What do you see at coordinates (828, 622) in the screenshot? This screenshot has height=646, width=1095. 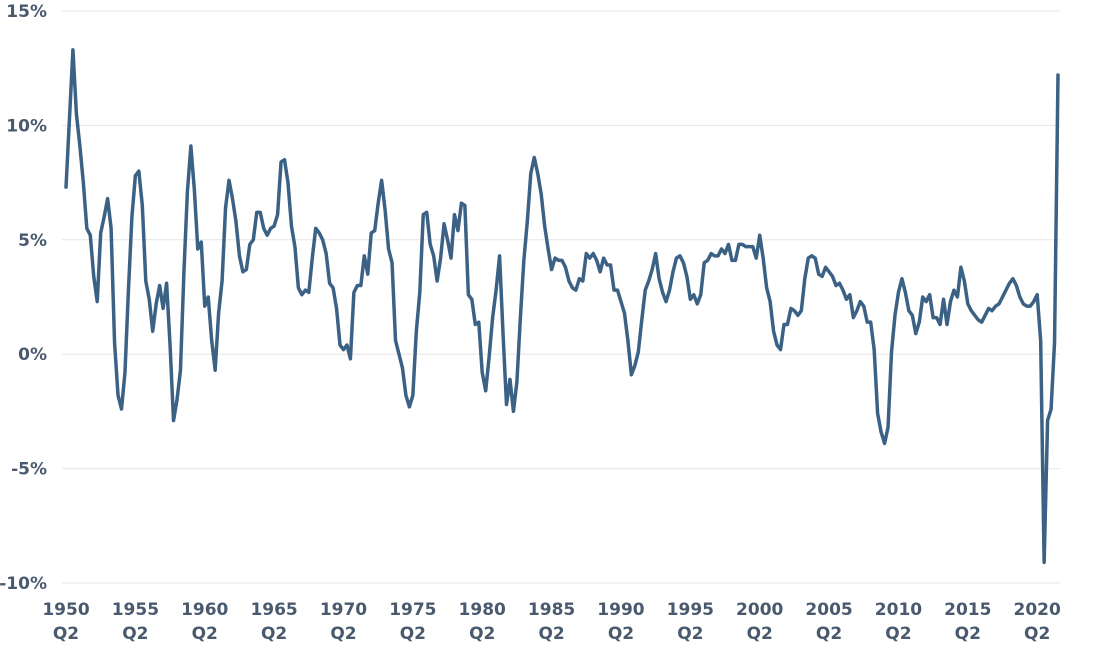 I see `x-tick-label: 2005 Q2` at bounding box center [828, 622].